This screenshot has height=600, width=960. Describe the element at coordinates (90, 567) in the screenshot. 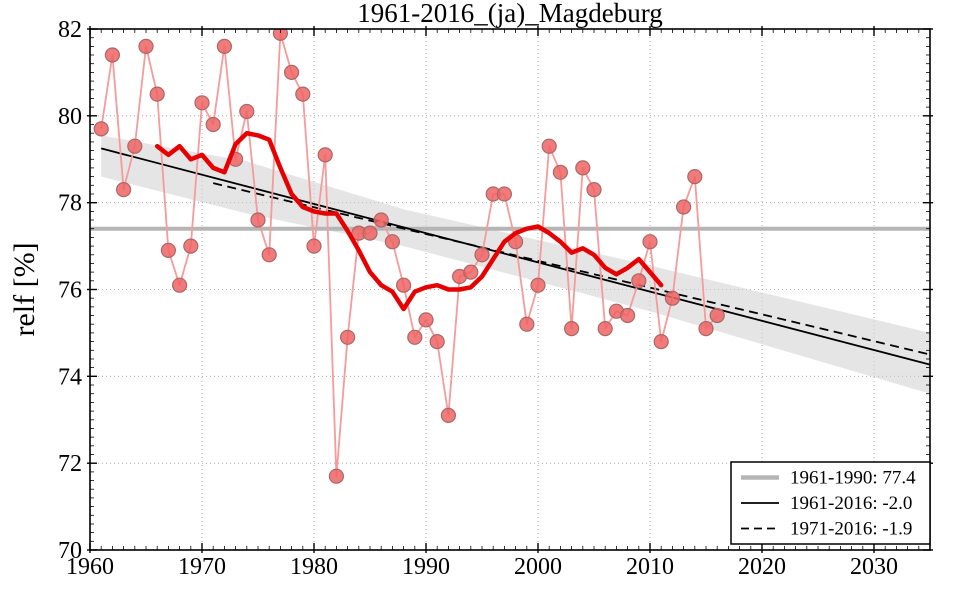

I see `x-tick-label: 1960` at that location.